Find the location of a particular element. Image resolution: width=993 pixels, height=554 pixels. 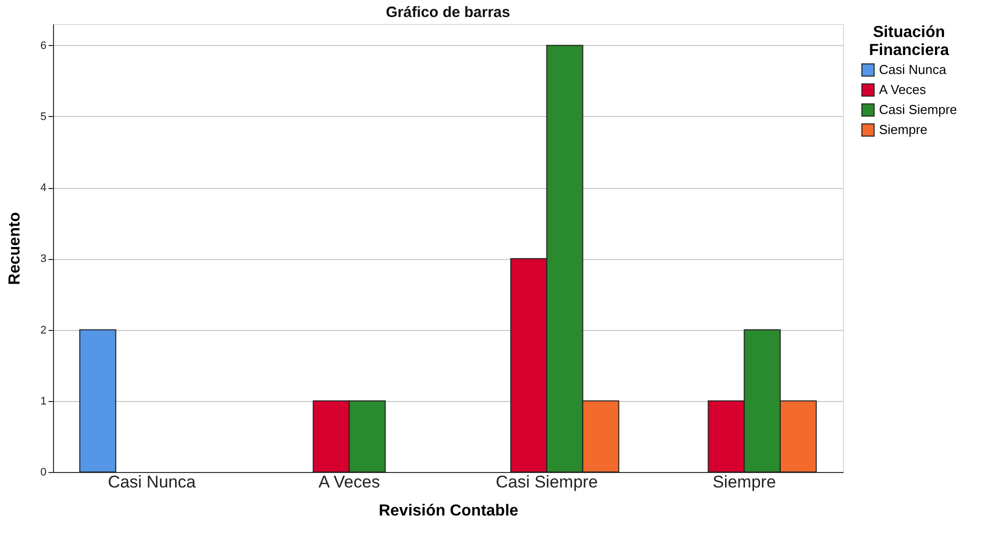

legend-label: A Veces is located at coordinates (902, 89).